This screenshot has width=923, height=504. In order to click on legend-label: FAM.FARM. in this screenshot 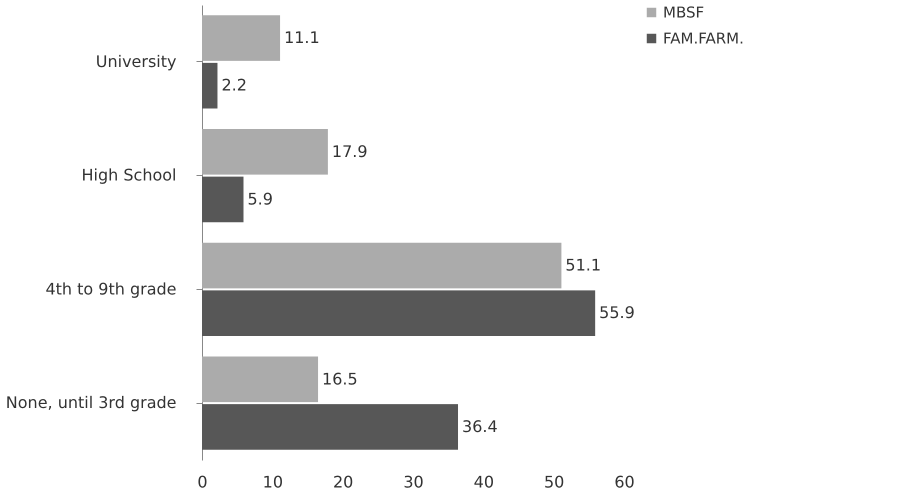, I will do `click(703, 39)`.